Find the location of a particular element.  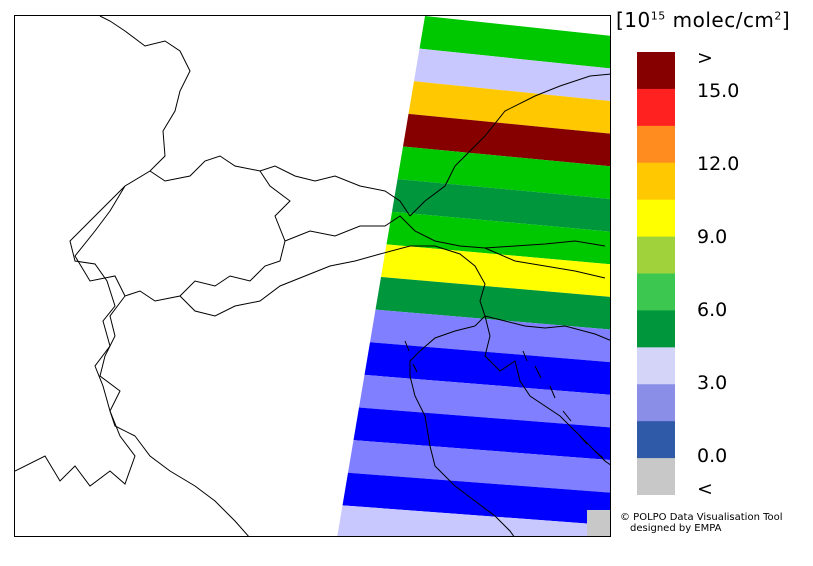

germany-border is located at coordinates (280, 186).